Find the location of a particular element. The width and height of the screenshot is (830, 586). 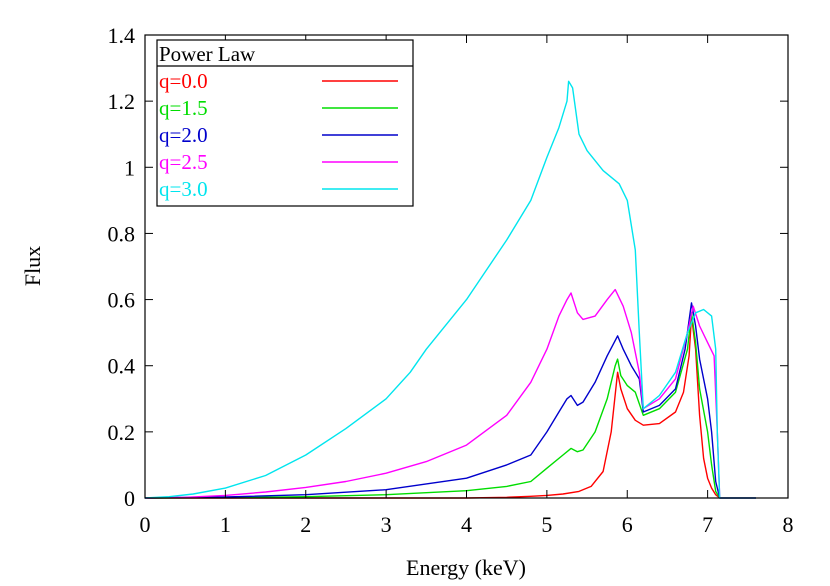

legend-box is located at coordinates (285, 123).